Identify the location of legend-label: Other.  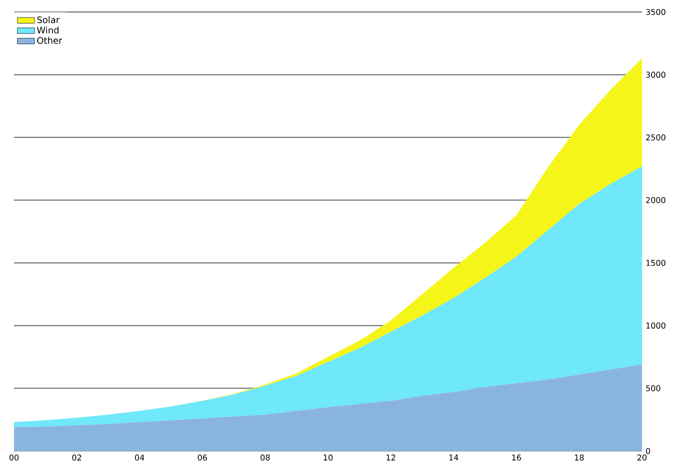
(49, 40).